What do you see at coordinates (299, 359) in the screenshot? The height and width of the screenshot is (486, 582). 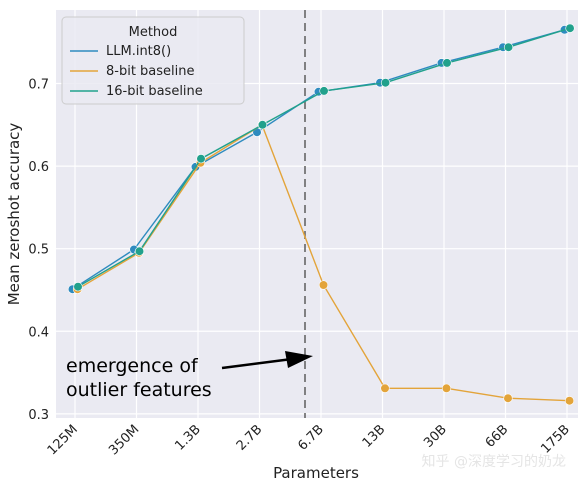 I see `annotation-arrow-head` at bounding box center [299, 359].